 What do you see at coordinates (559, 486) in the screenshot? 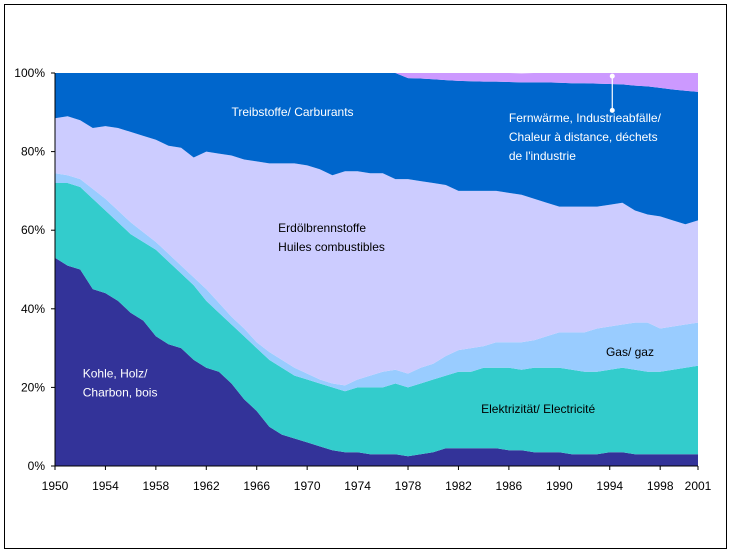
I see `x-tick-label: 1990` at bounding box center [559, 486].